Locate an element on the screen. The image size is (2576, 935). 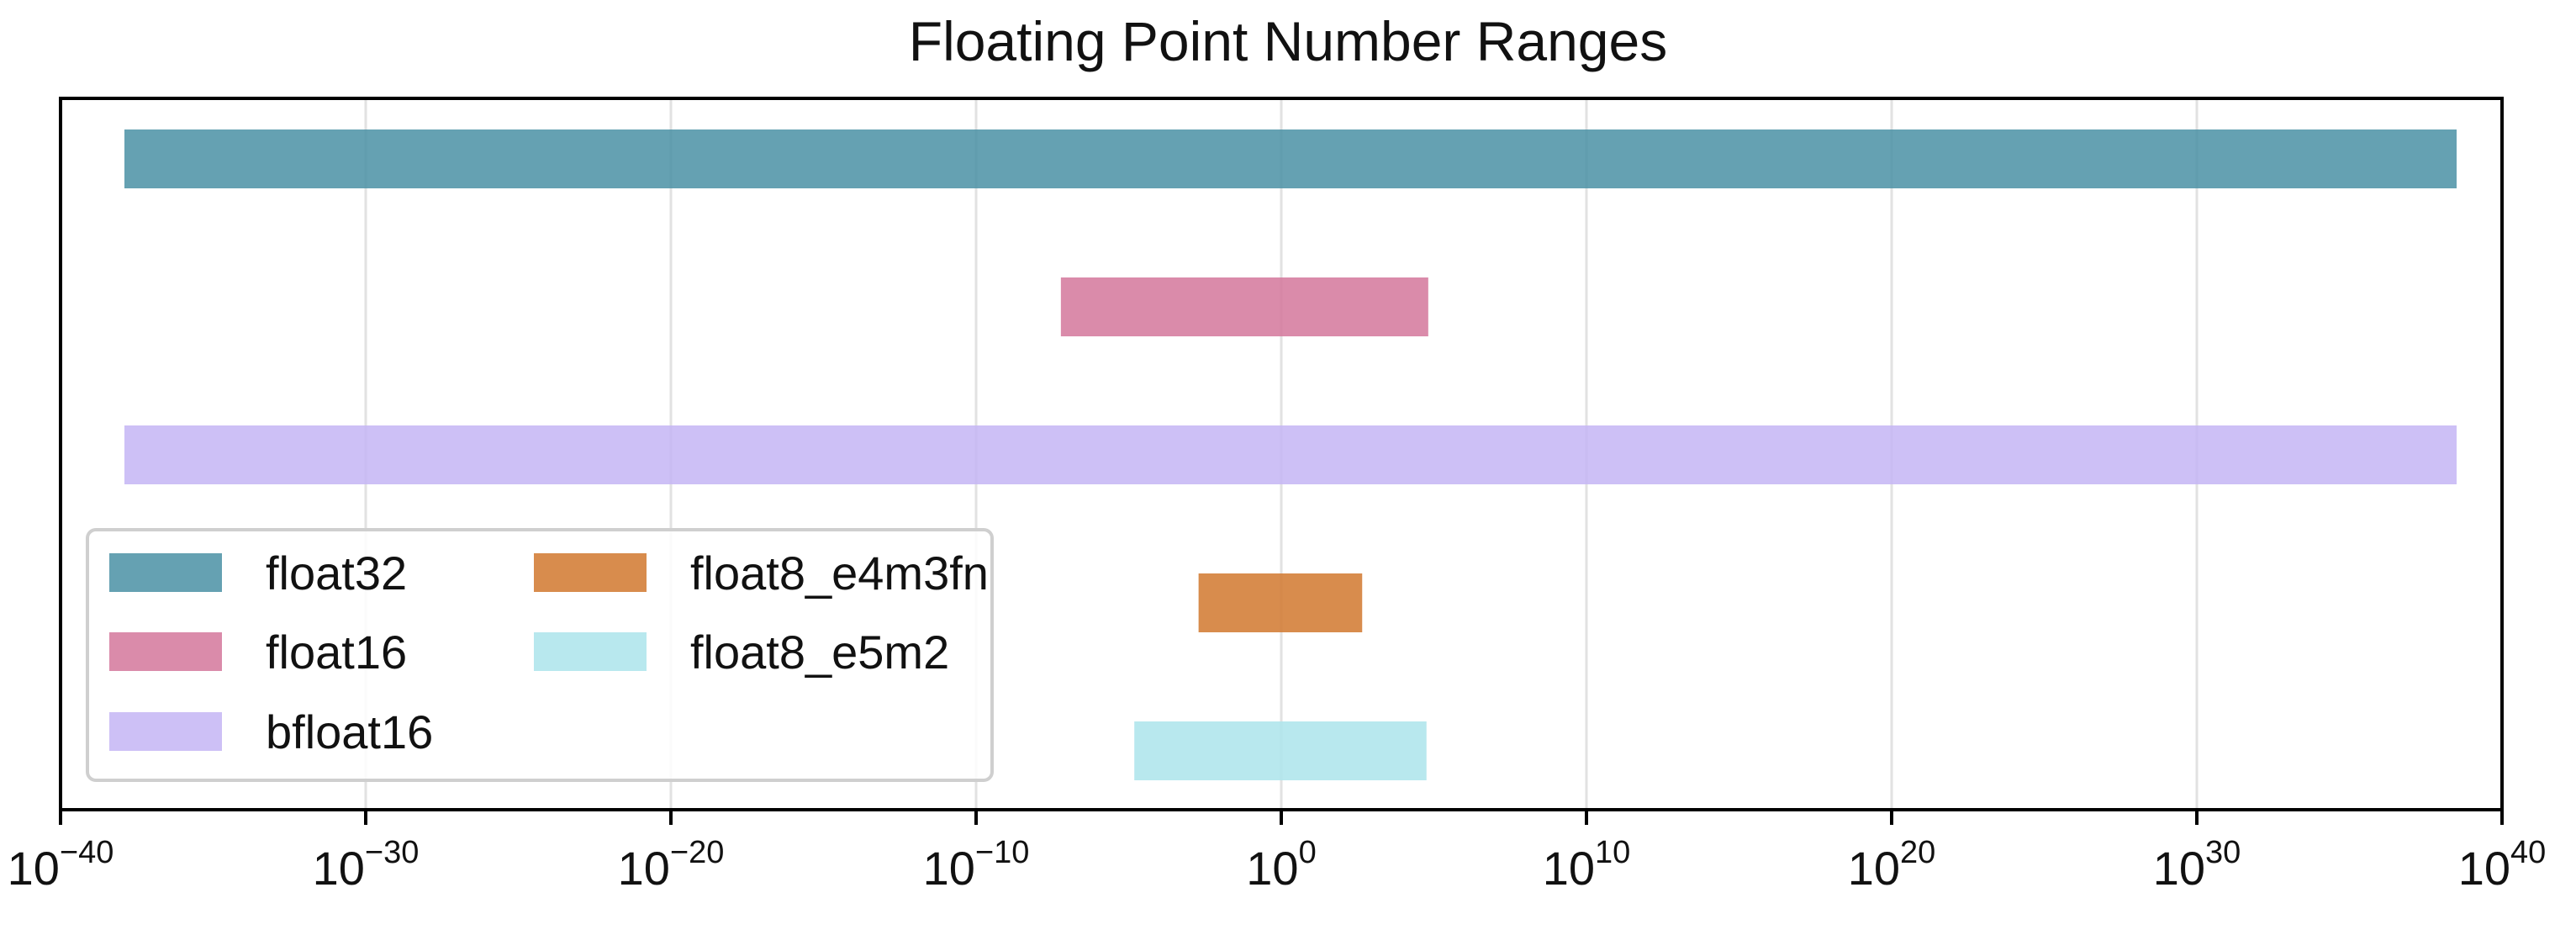
range-bar-float8-e4m3fn is located at coordinates (1280, 602).